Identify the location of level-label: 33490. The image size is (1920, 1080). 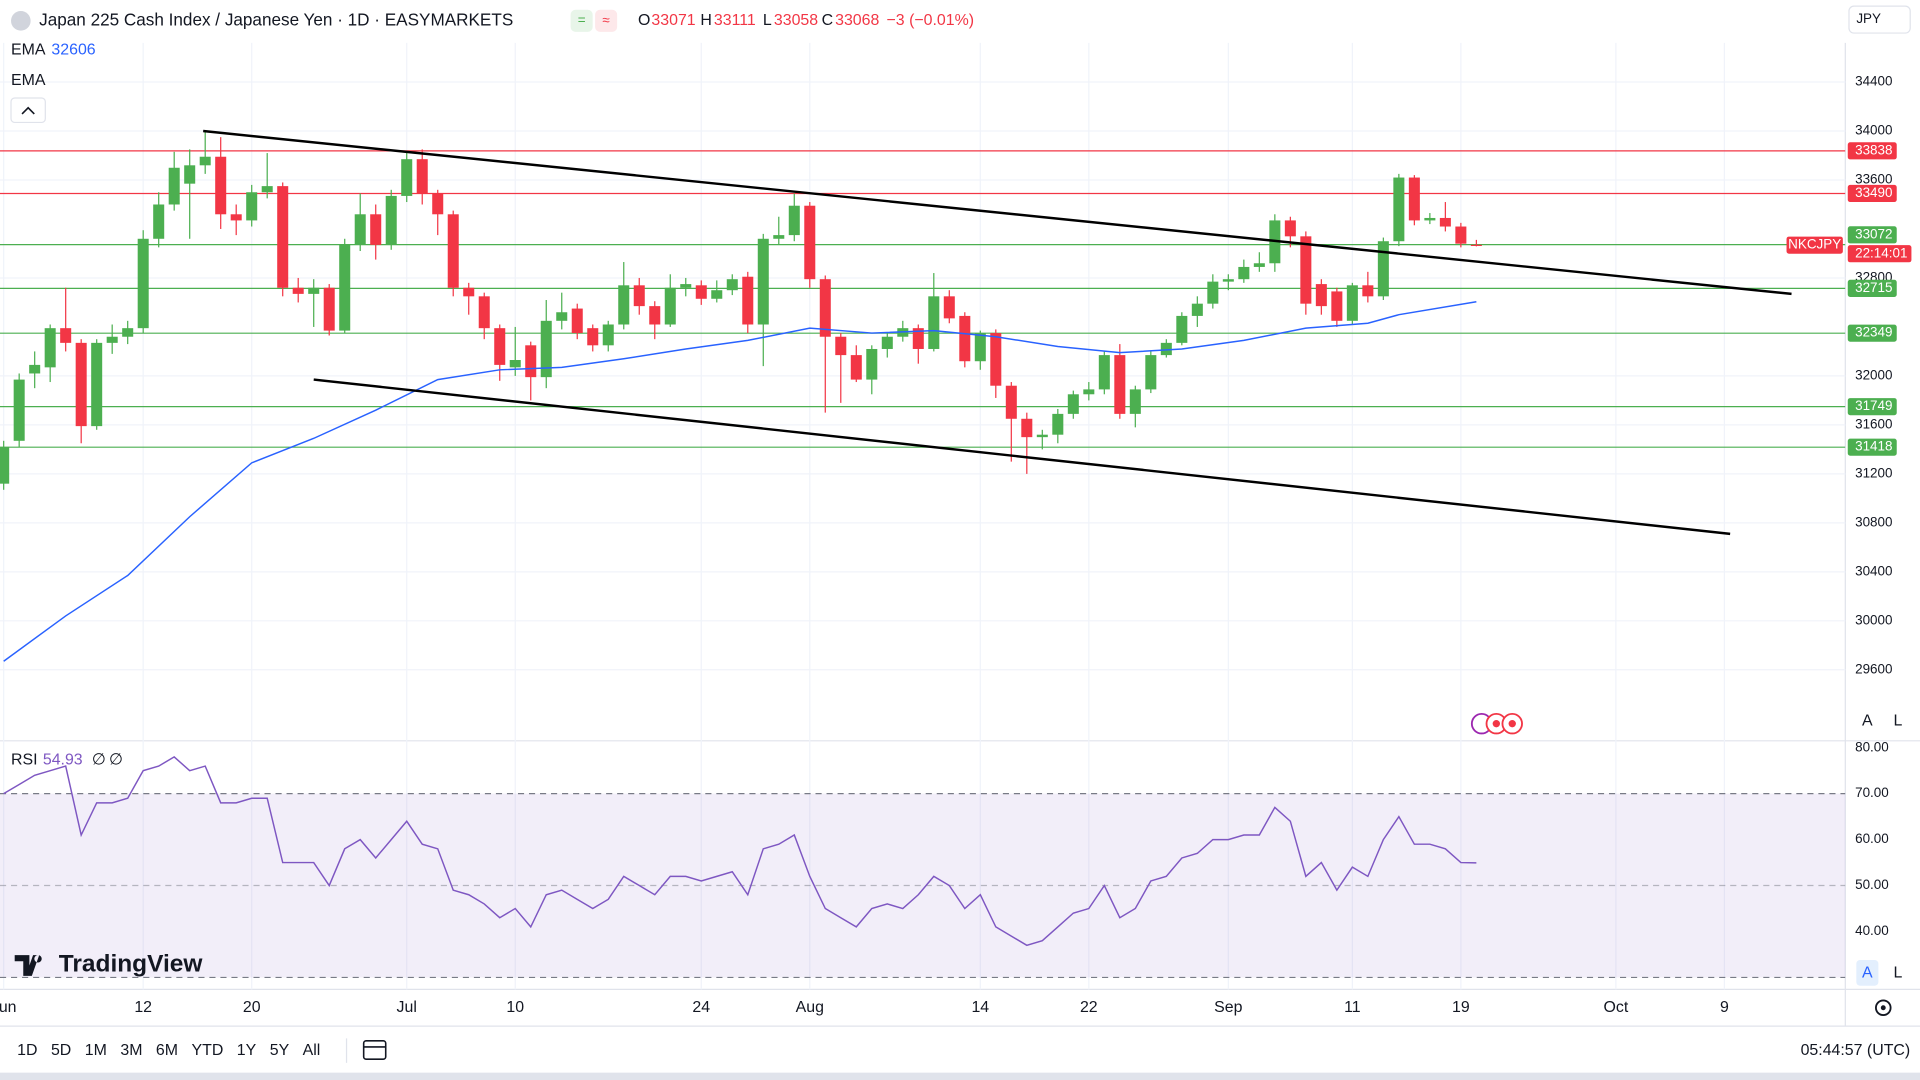
(1873, 192).